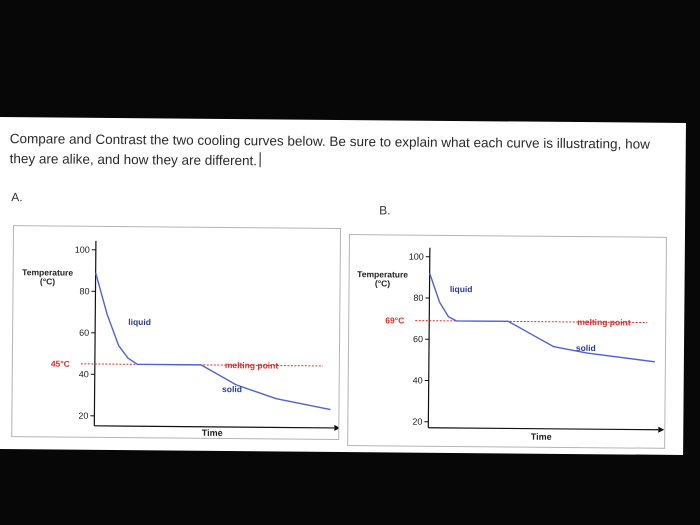 Image resolution: width=700 pixels, height=525 pixels. Describe the element at coordinates (17, 197) in the screenshot. I see `part-a-label: A.` at that location.